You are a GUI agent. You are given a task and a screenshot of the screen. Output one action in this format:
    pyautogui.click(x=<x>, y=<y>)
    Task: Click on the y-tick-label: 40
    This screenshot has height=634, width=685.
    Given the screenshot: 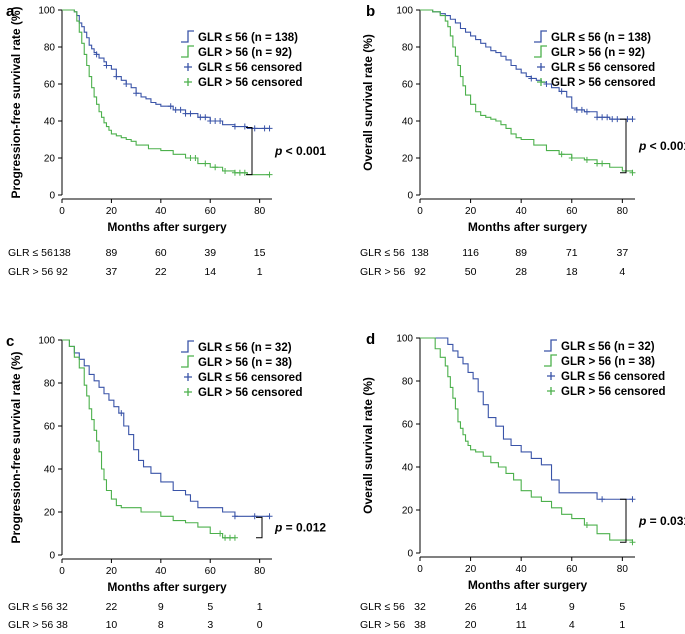 What is the action you would take?
    pyautogui.click(x=50, y=470)
    